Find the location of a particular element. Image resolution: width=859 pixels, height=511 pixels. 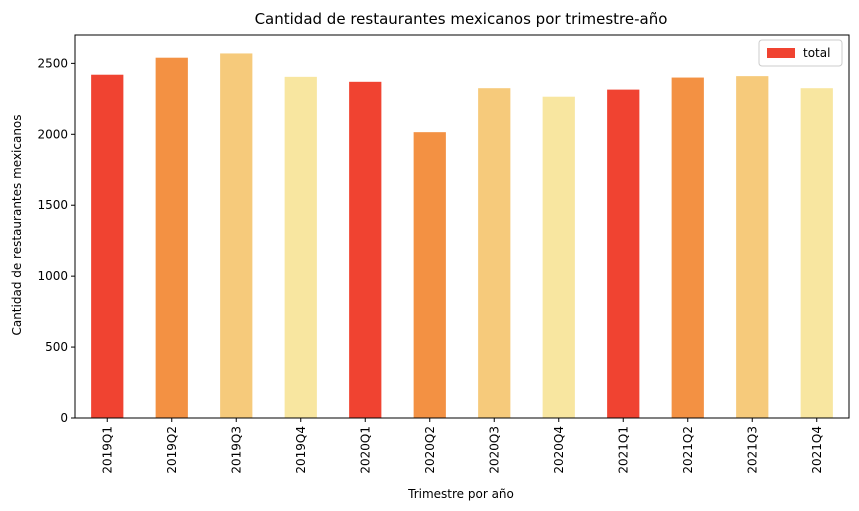

legend-box is located at coordinates (800, 53).